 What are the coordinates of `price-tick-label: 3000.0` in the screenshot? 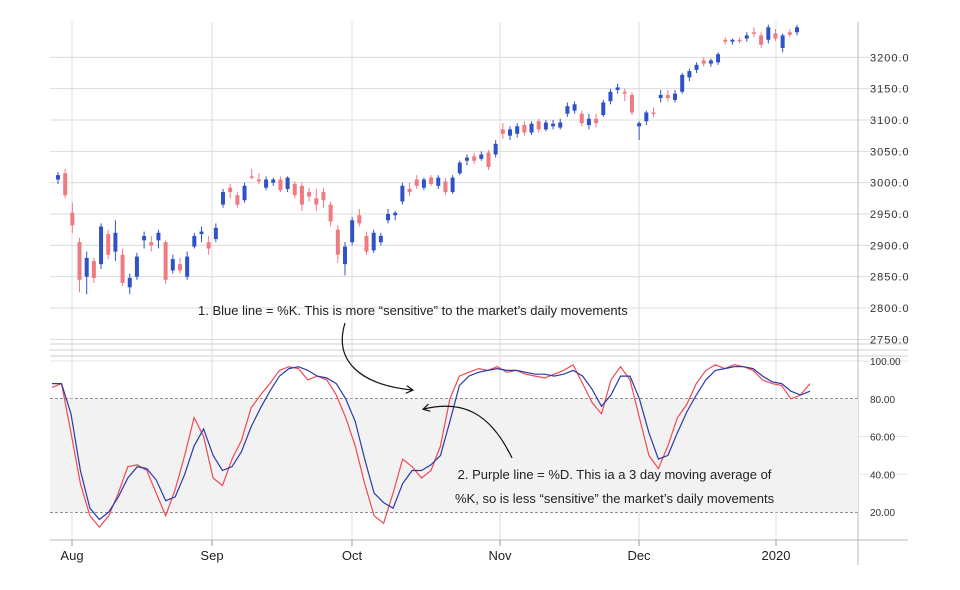 It's located at (890, 184).